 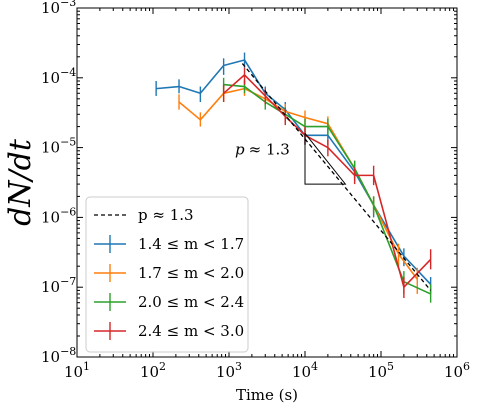 I want to click on y-tick-exp: −7, so click(x=68, y=281).